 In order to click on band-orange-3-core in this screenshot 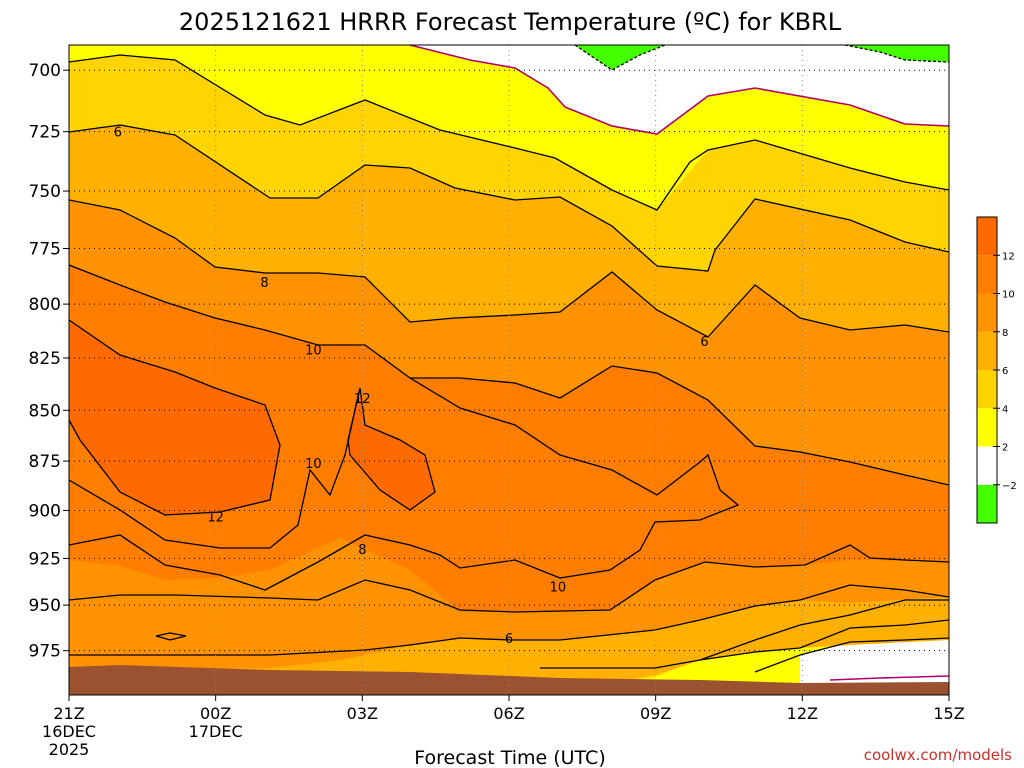, I will do `click(391, 449)`.